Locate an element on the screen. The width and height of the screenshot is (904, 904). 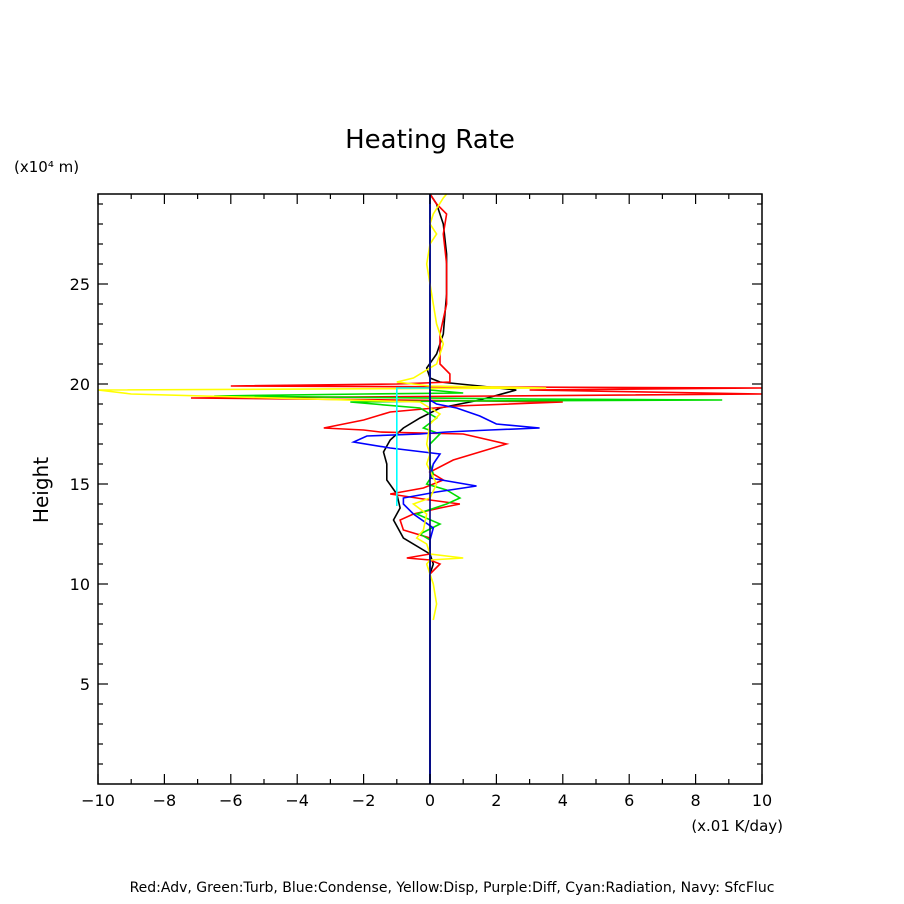
x-tick-label: −6 is located at coordinates (231, 800).